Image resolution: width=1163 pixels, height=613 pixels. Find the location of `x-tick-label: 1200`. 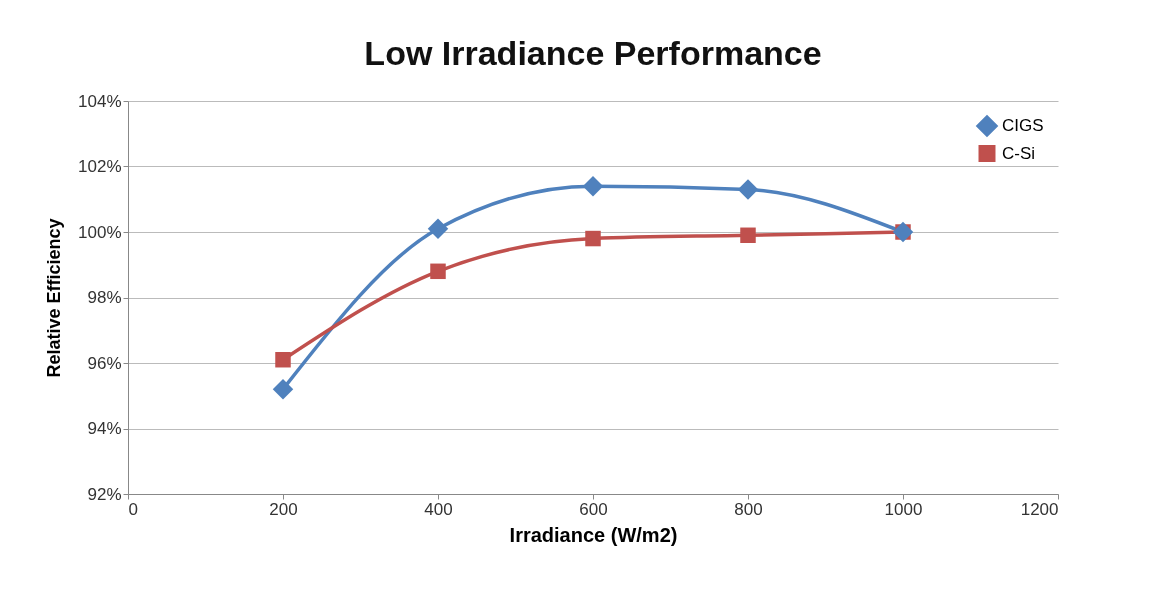

x-tick-label: 1200 is located at coordinates (1039, 509).